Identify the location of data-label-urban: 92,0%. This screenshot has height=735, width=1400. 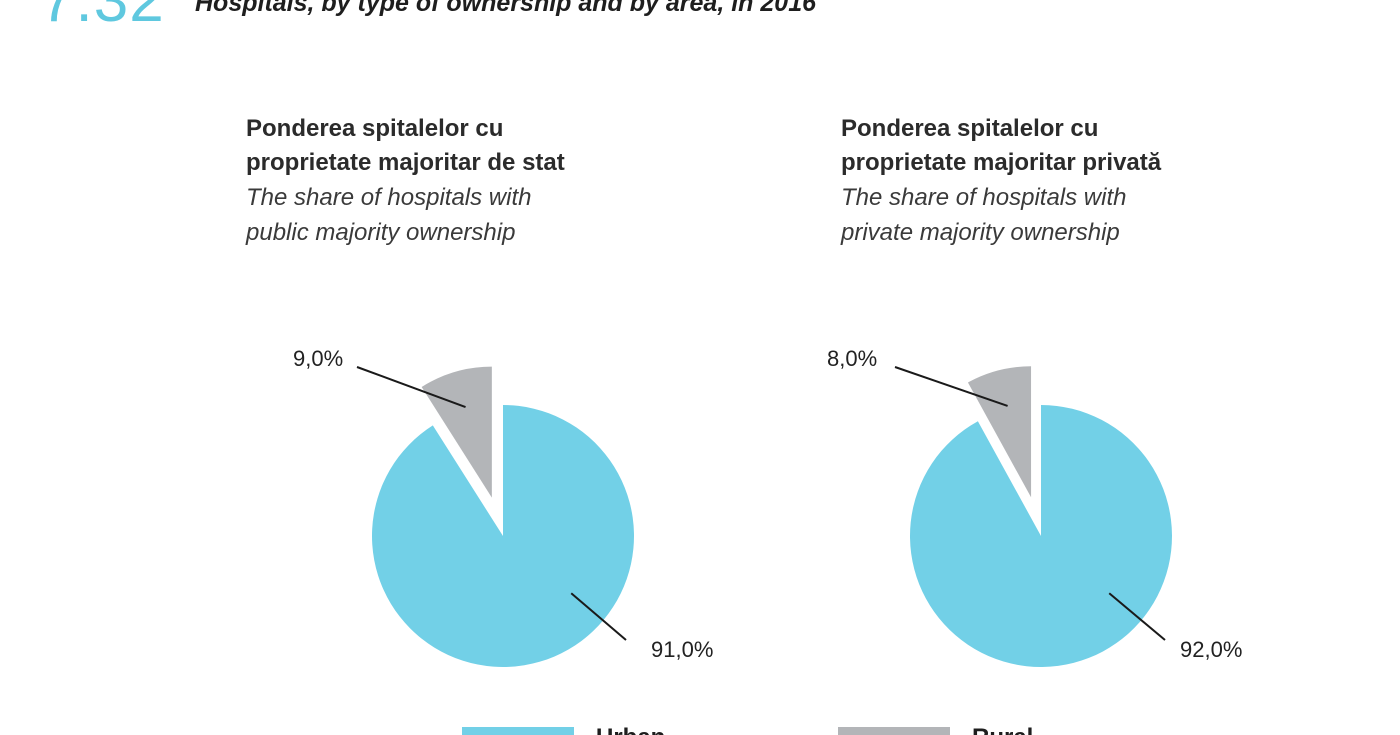
(1211, 649).